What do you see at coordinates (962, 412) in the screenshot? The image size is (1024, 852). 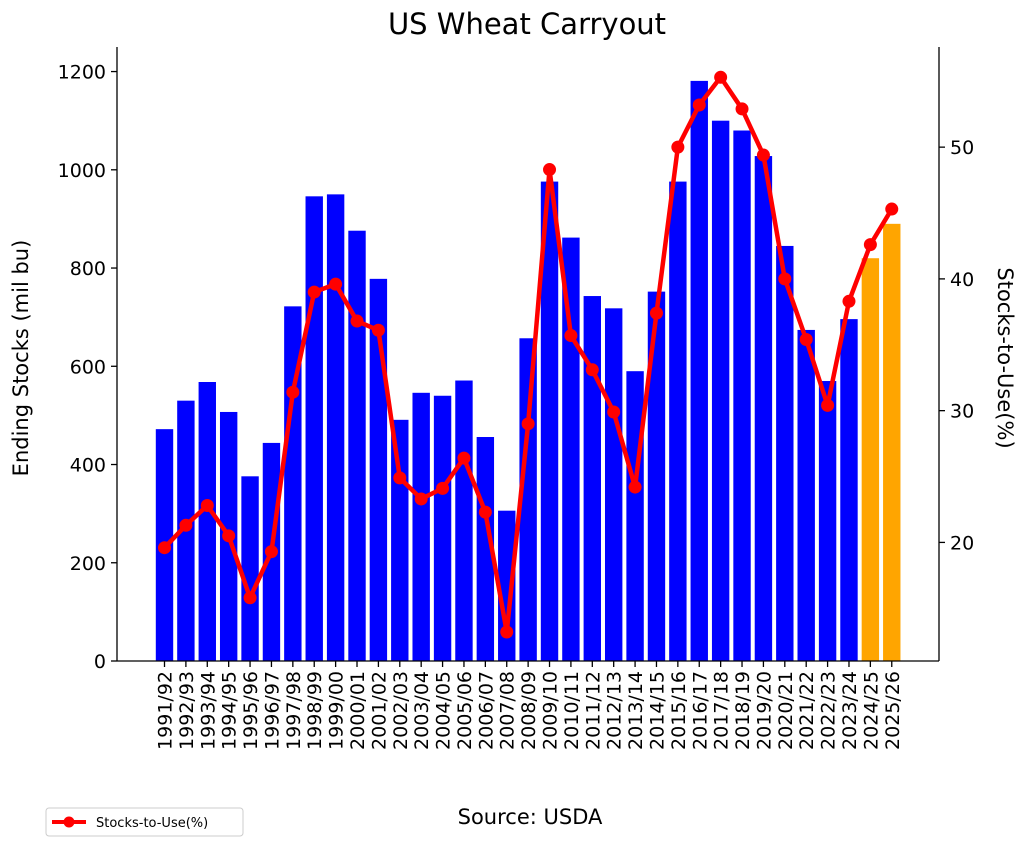 I see `right-tick-label: 30` at bounding box center [962, 412].